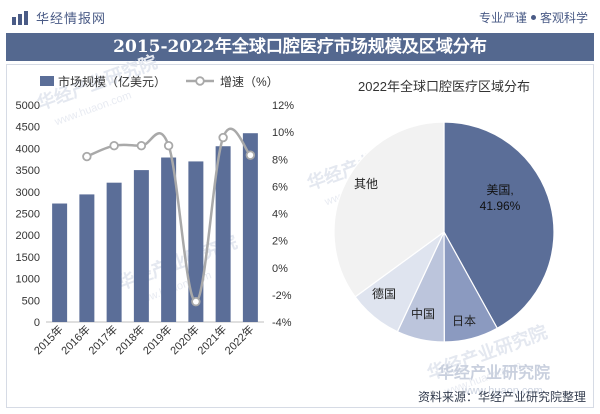 The height and width of the screenshot is (414, 600). What do you see at coordinates (239, 339) in the screenshot?
I see `x-tick-label: 2022年` at bounding box center [239, 339].